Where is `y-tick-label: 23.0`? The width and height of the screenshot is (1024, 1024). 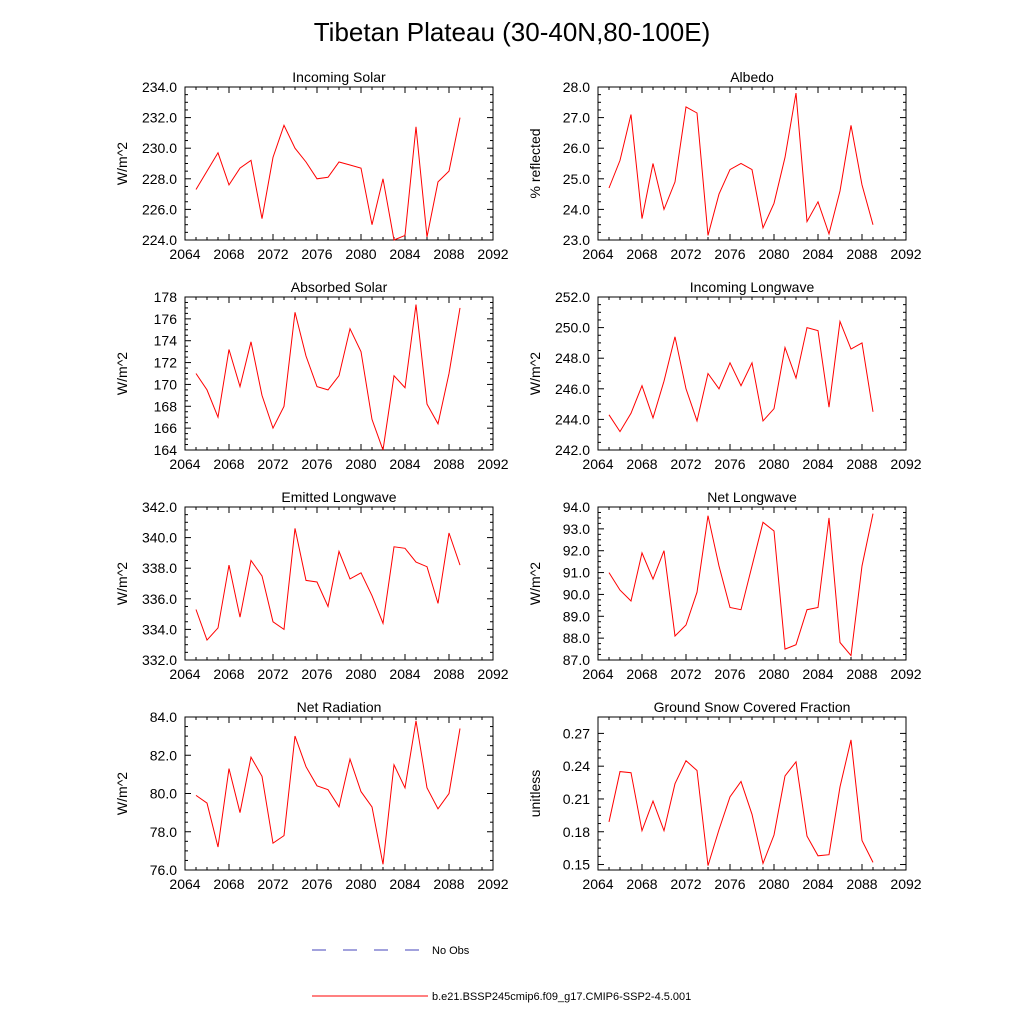
y-tick-label: 23.0 is located at coordinates (576, 240).